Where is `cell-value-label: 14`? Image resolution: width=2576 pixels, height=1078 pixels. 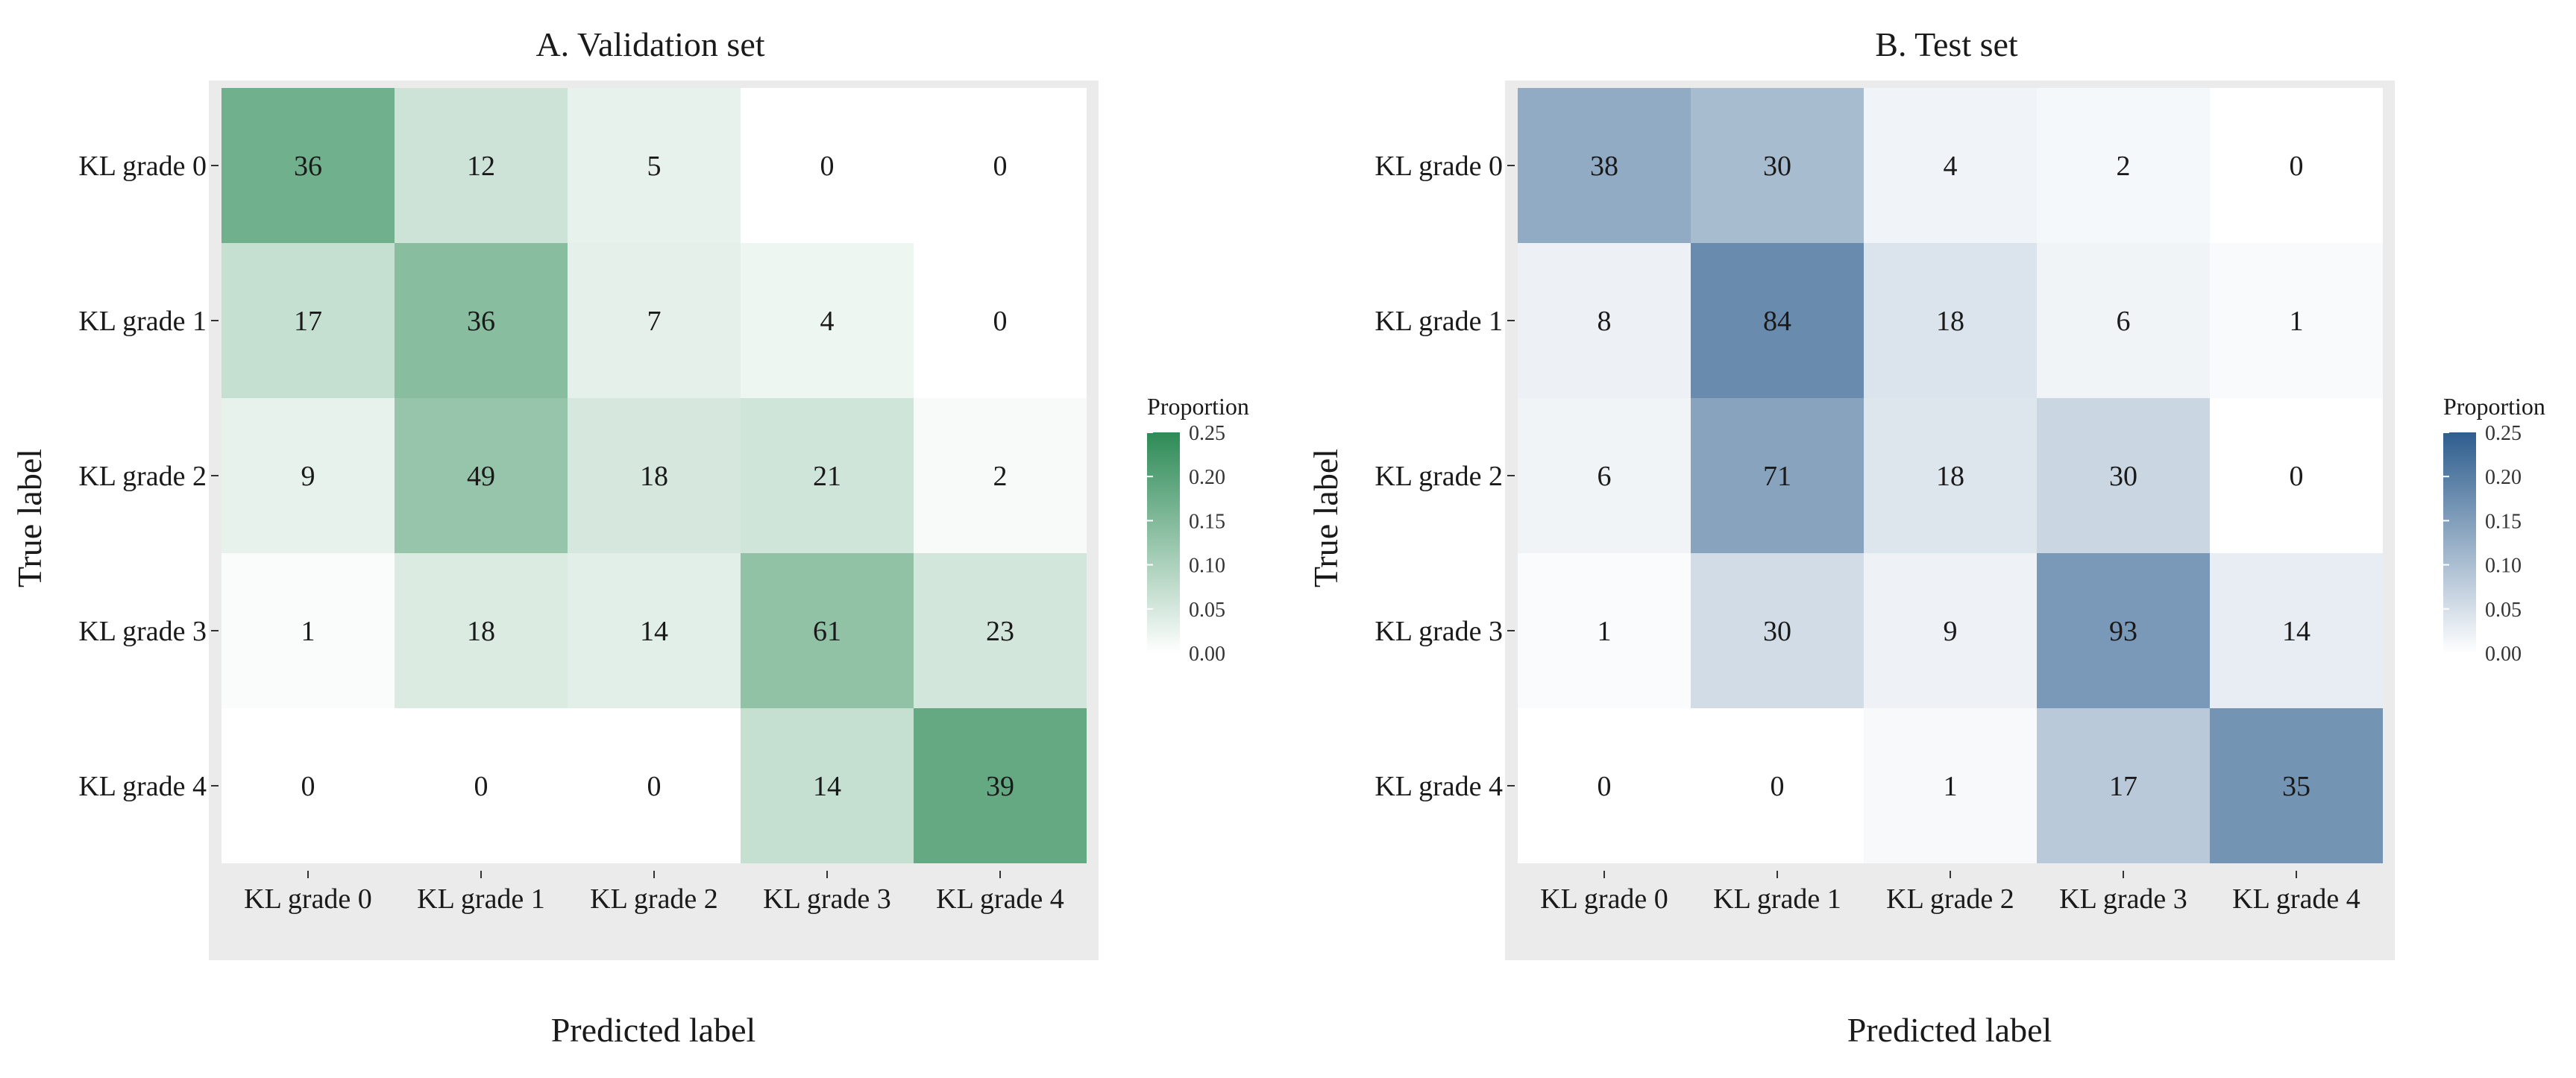 cell-value-label: 14 is located at coordinates (827, 786).